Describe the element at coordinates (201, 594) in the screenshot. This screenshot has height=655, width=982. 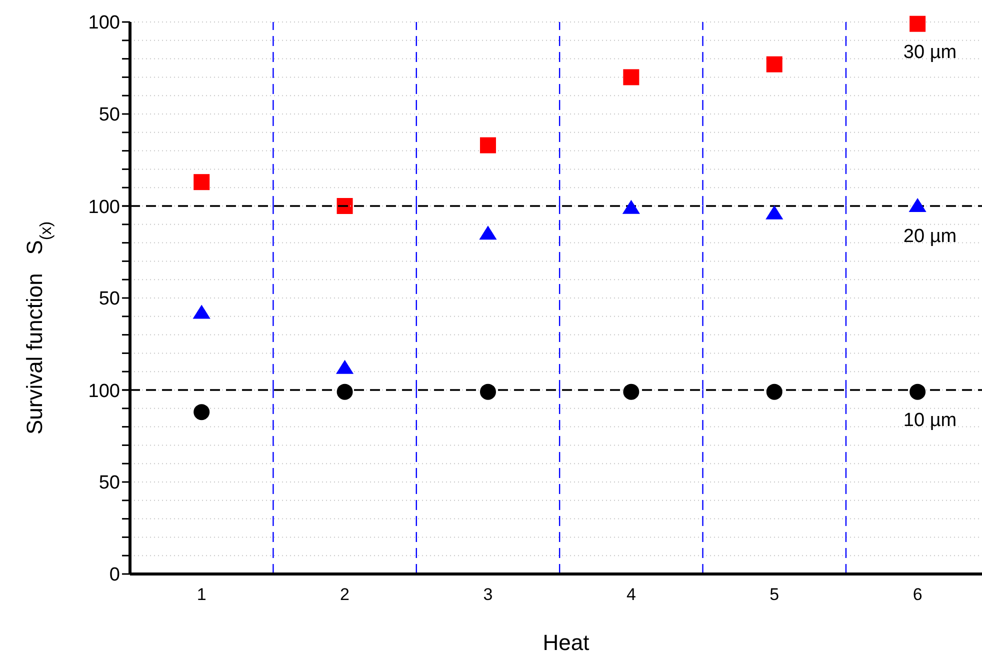
I see `x-tick-label: 1` at that location.